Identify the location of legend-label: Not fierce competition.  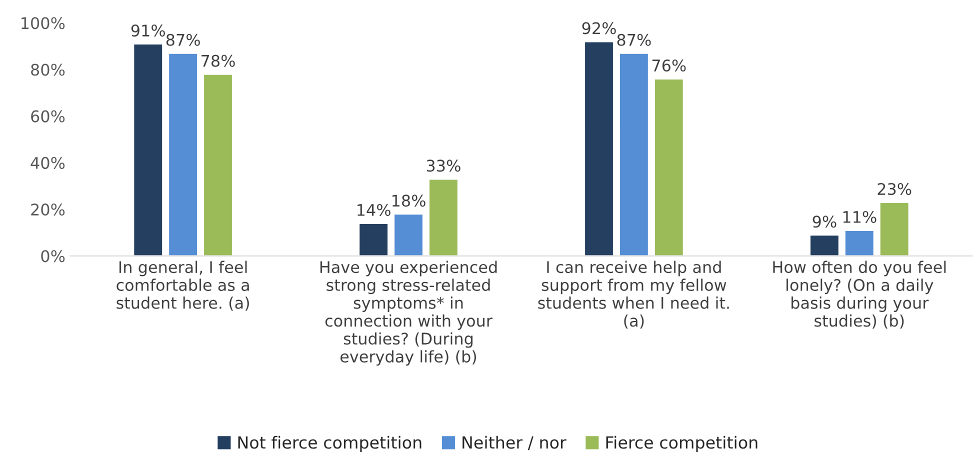
(330, 444).